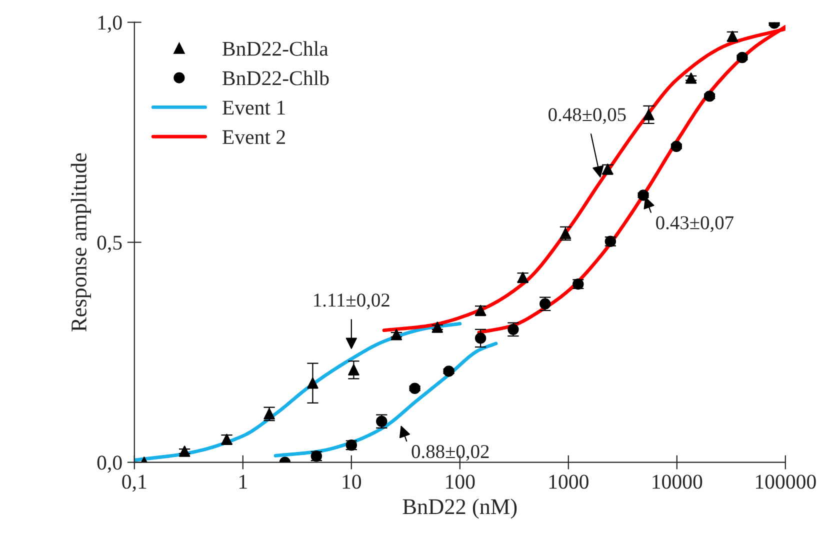 This screenshot has height=557, width=840. I want to click on x-tick-label: 1000, so click(568, 481).